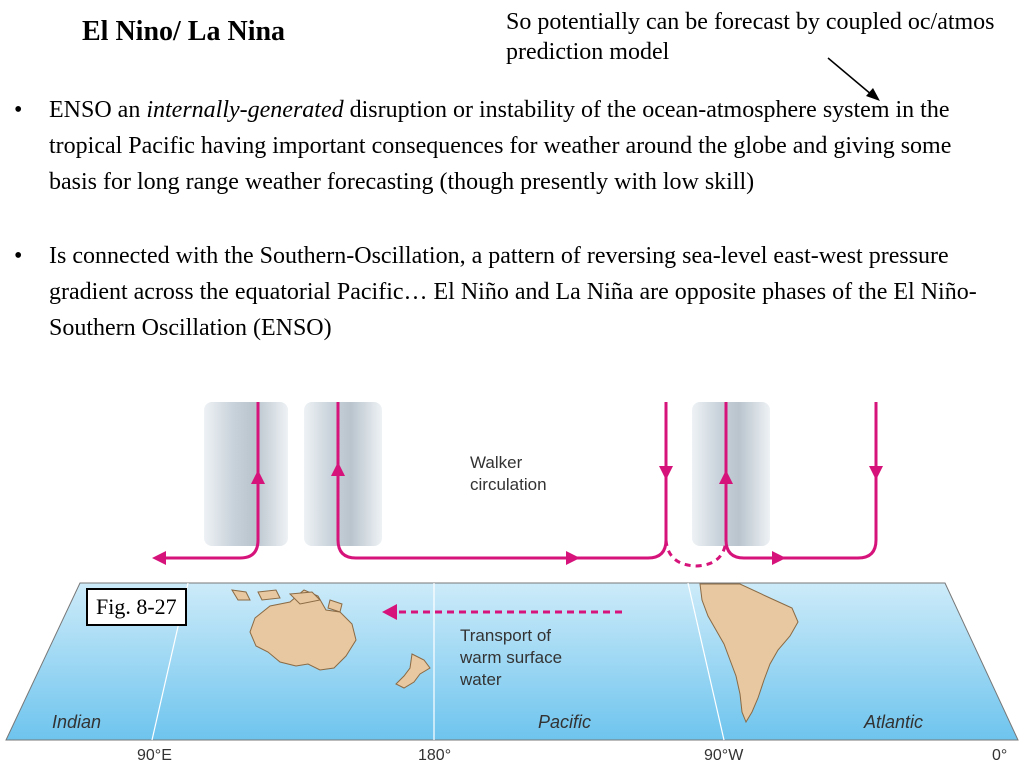  I want to click on transport-label-line2: warm surface, so click(510, 657).